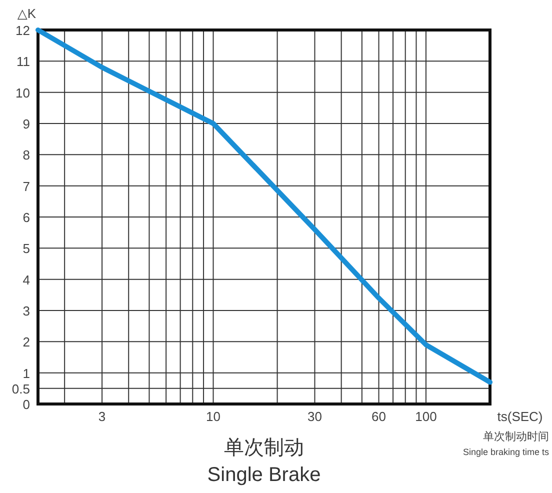 The image size is (552, 493). Describe the element at coordinates (26, 373) in the screenshot. I see `y-tick-label: 1` at that location.